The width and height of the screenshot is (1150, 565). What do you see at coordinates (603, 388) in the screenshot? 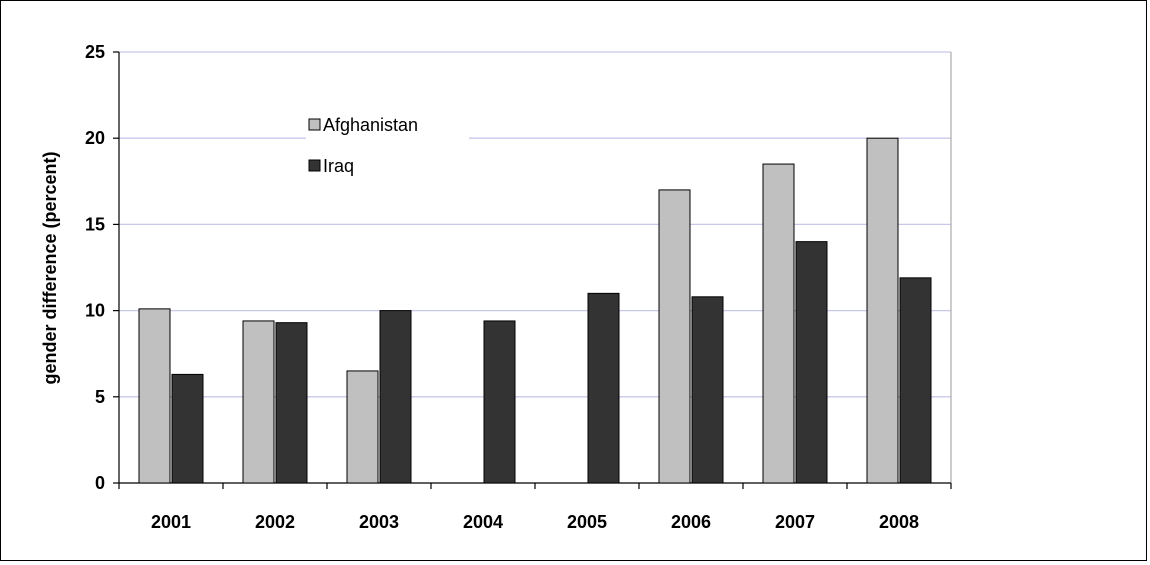
I see `bar-iraq-2005` at bounding box center [603, 388].